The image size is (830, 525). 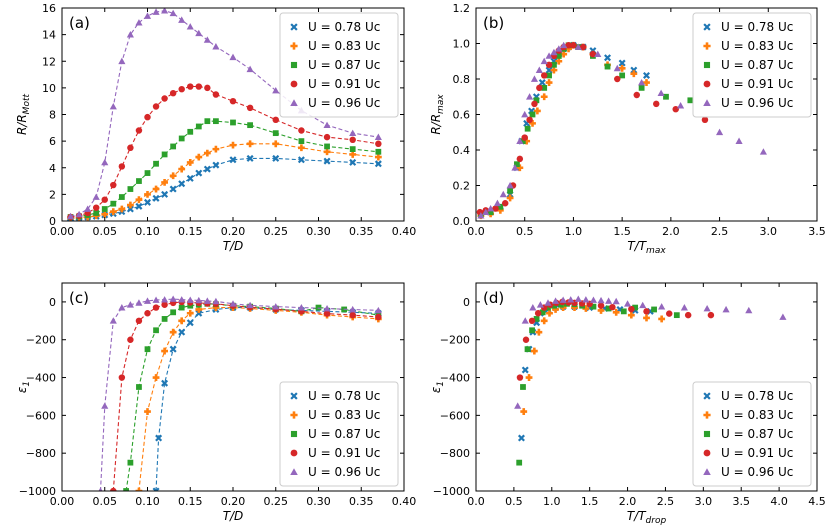 I want to click on x-tick-label: 0.5, so click(x=525, y=231).